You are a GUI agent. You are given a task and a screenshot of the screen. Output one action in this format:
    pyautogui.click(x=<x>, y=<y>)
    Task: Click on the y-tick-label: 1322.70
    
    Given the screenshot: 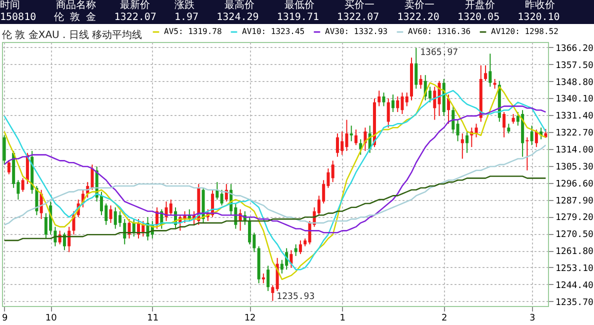 What is the action you would take?
    pyautogui.click(x=575, y=133)
    